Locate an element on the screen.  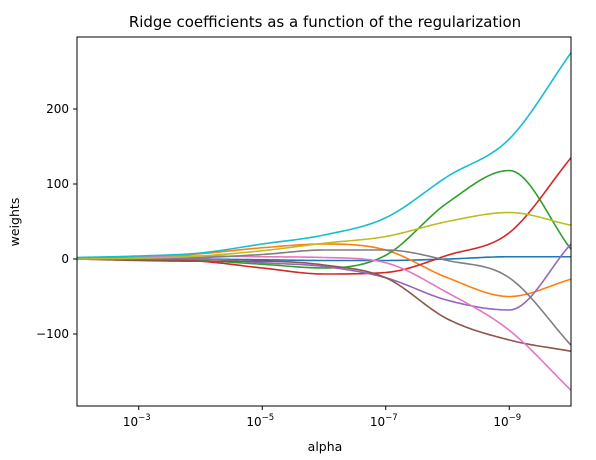
y-axis-ticks: 200 100 0 −100 is located at coordinates (56, 221).